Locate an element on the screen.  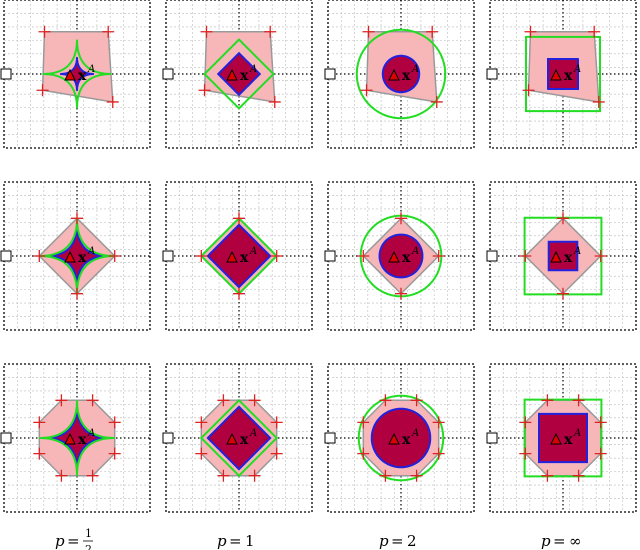
caption-value: 1 is located at coordinates (250, 541).